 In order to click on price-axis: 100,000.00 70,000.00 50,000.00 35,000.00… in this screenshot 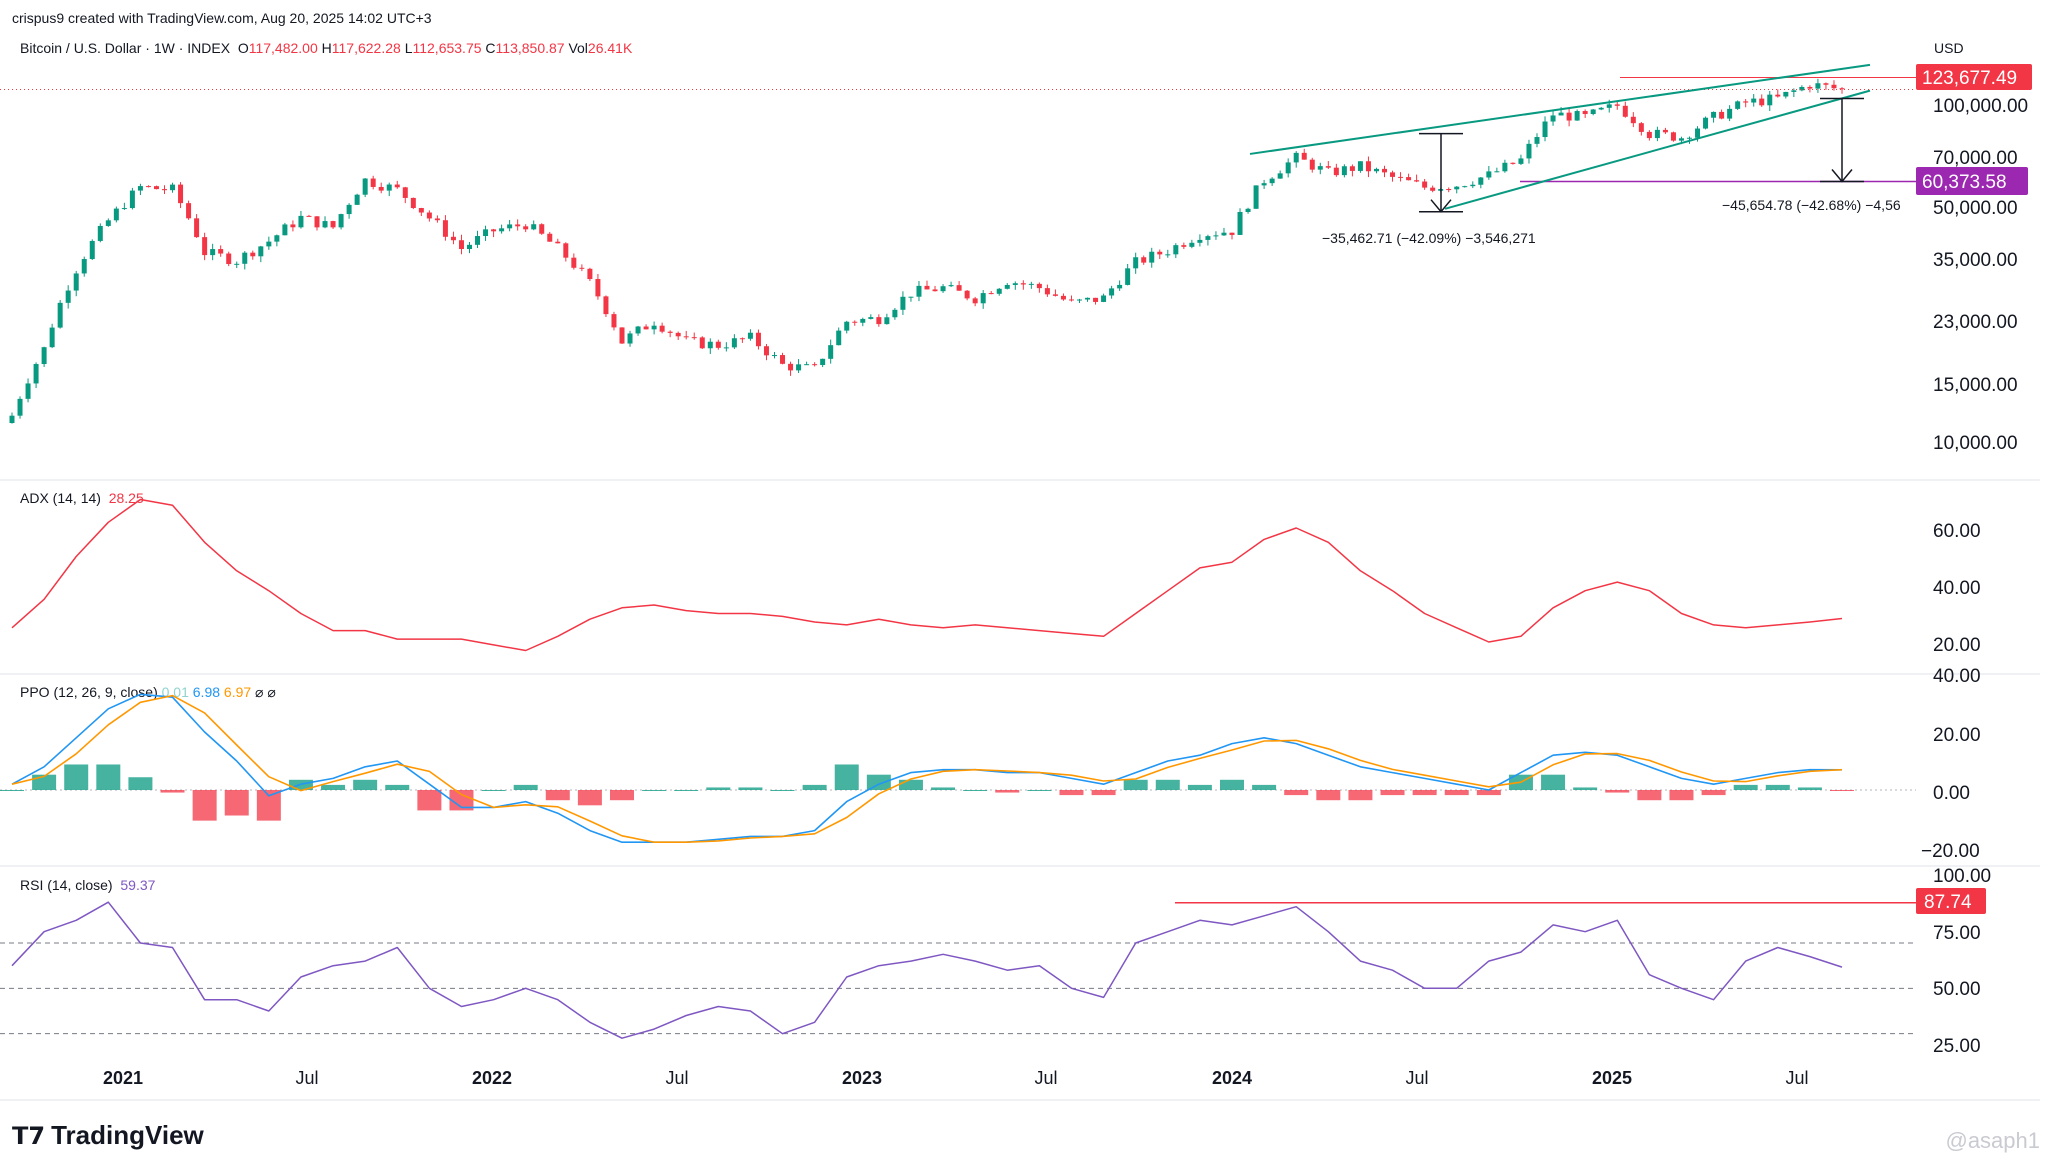, I will do `click(1980, 275)`.